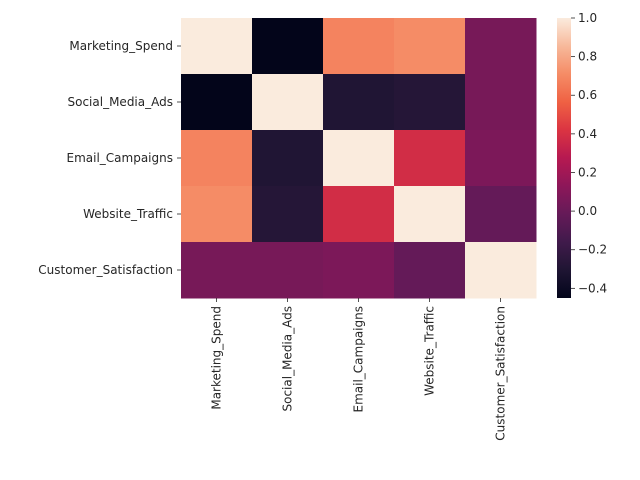 The height and width of the screenshot is (480, 640). Describe the element at coordinates (430, 351) in the screenshot. I see `x-tick-label: Website_Traffic` at that location.